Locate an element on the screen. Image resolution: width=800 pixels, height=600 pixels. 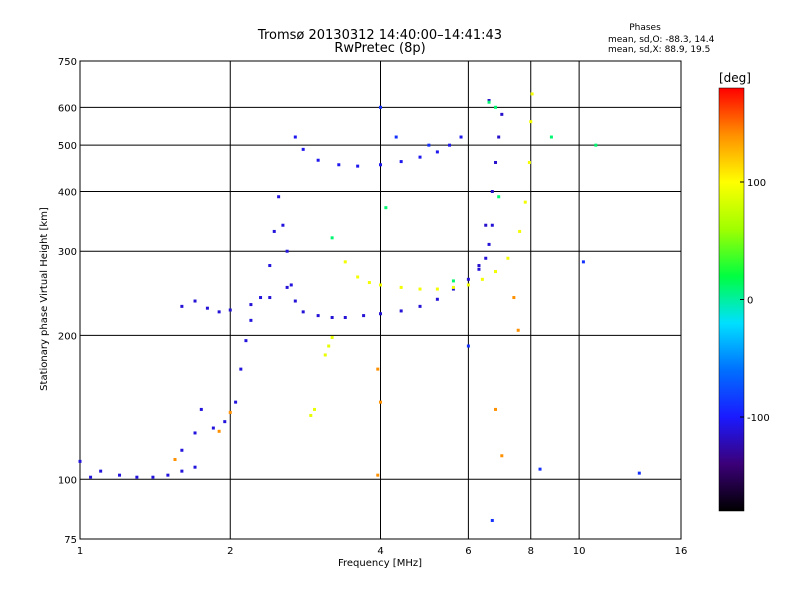
phase-stats-o: mean, sd,O: -88.3, 14.4 is located at coordinates (661, 40).